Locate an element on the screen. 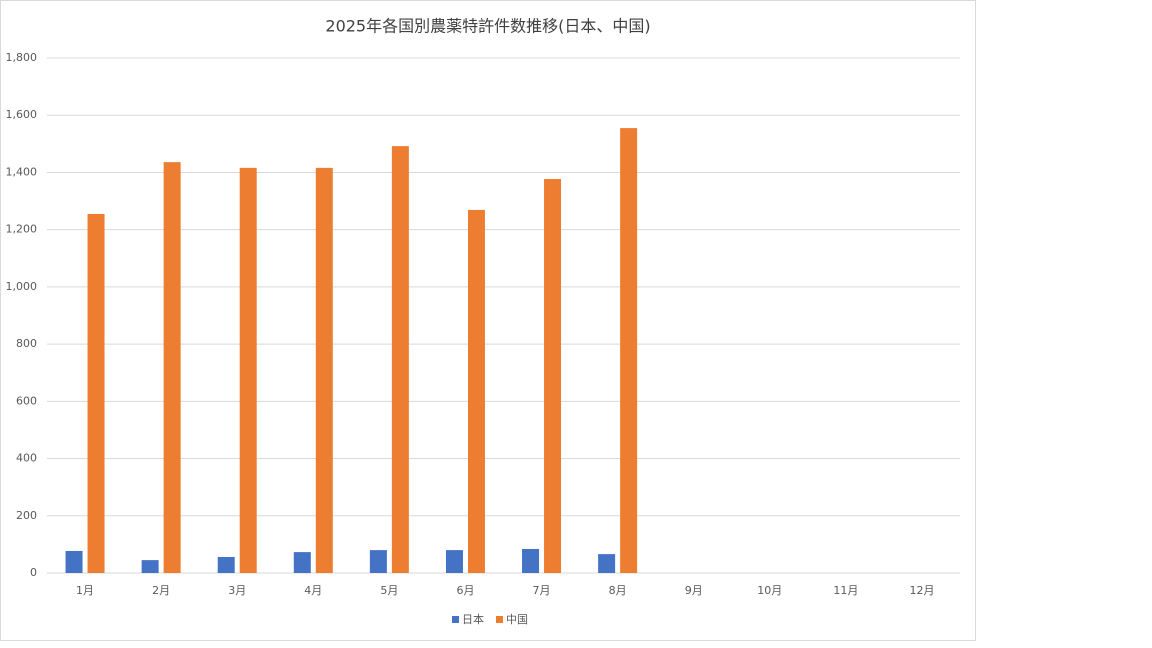 The height and width of the screenshot is (648, 1152). x-tick-label: 11月 is located at coordinates (845, 590).